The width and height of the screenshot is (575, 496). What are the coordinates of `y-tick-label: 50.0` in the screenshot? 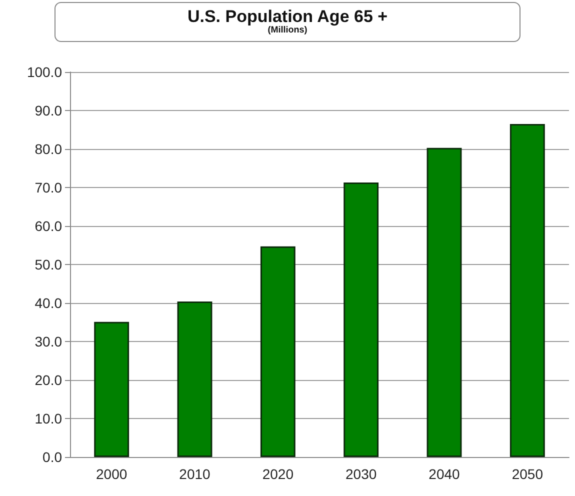 It's located at (48, 264).